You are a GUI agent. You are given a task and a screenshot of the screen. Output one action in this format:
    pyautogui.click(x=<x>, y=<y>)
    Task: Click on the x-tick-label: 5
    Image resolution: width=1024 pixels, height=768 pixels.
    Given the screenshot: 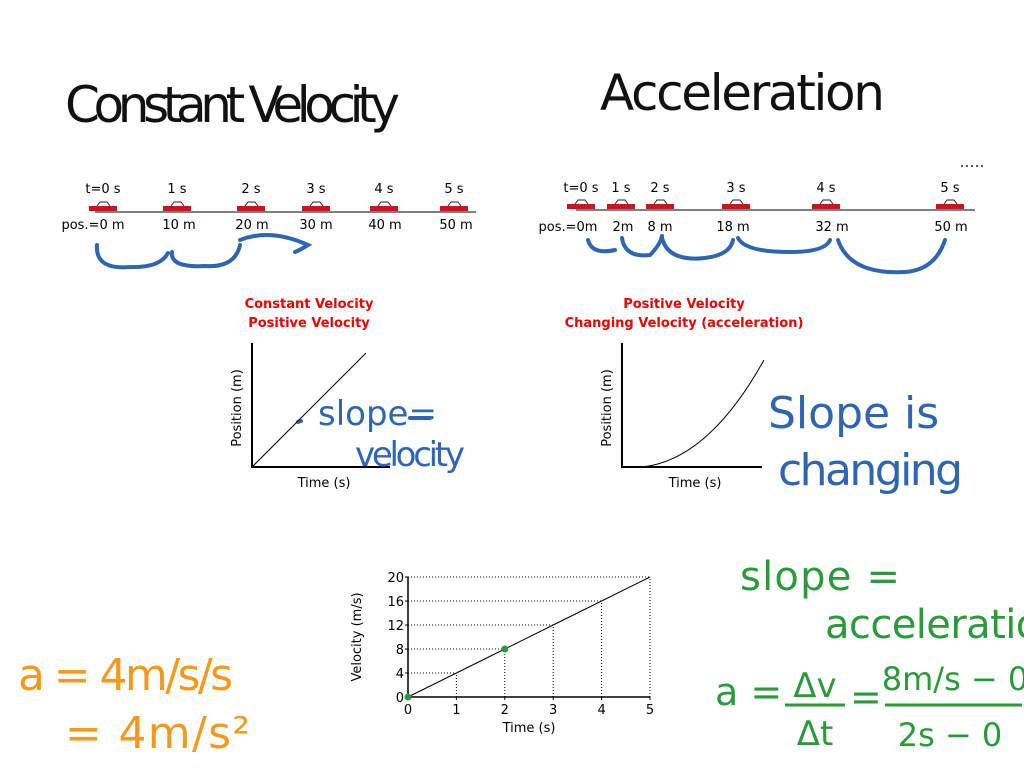 What is the action you would take?
    pyautogui.click(x=650, y=710)
    